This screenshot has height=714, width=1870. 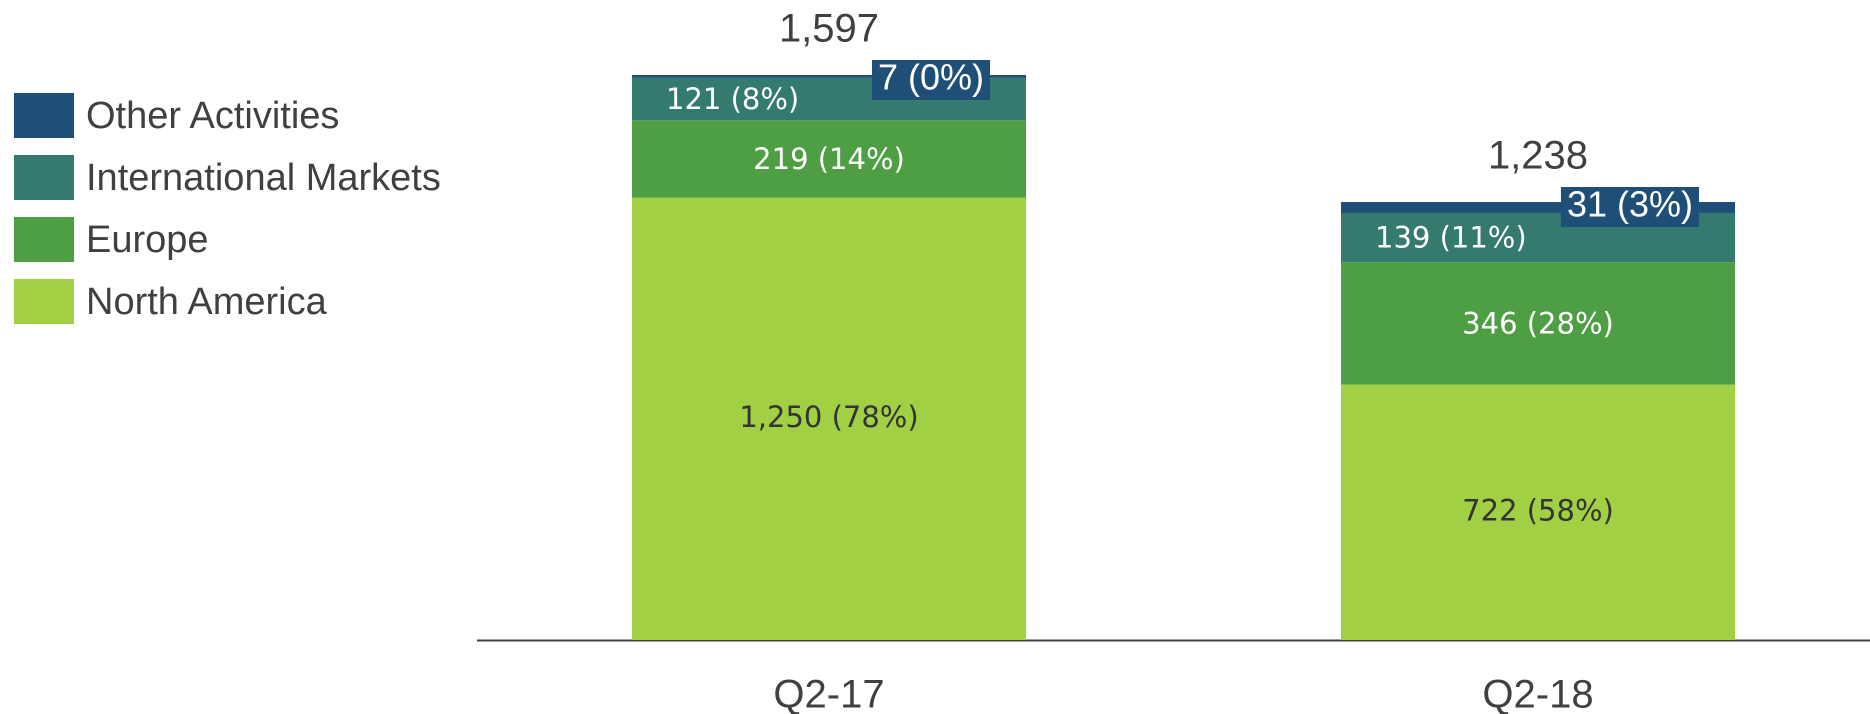 What do you see at coordinates (828, 693) in the screenshot?
I see `x-tick-label: Q2-17` at bounding box center [828, 693].